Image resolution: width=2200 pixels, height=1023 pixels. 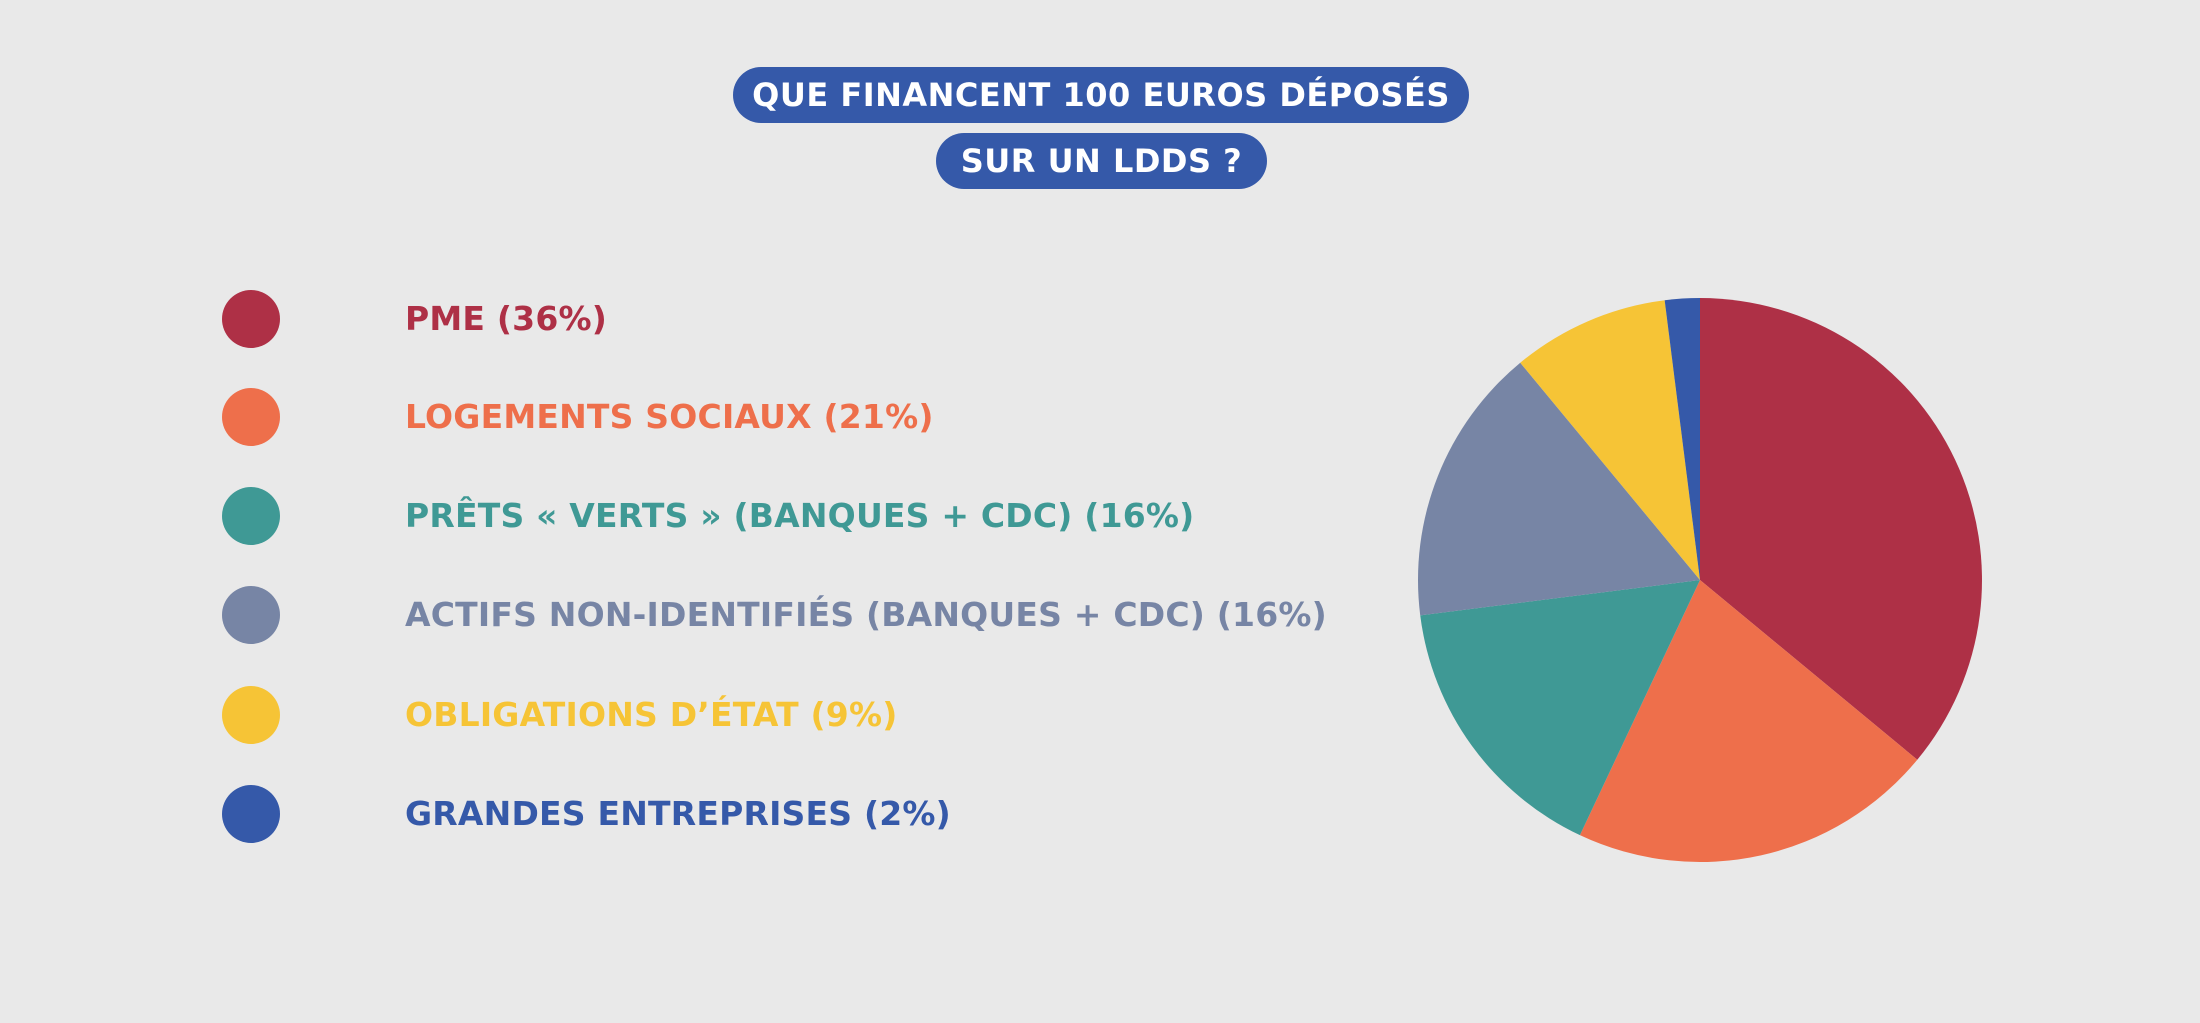 I want to click on legend-text-actifs-non-identifies: ACTIFS NON-IDENTIFIÉS (BANQUES + CDC), so click(x=805, y=614).